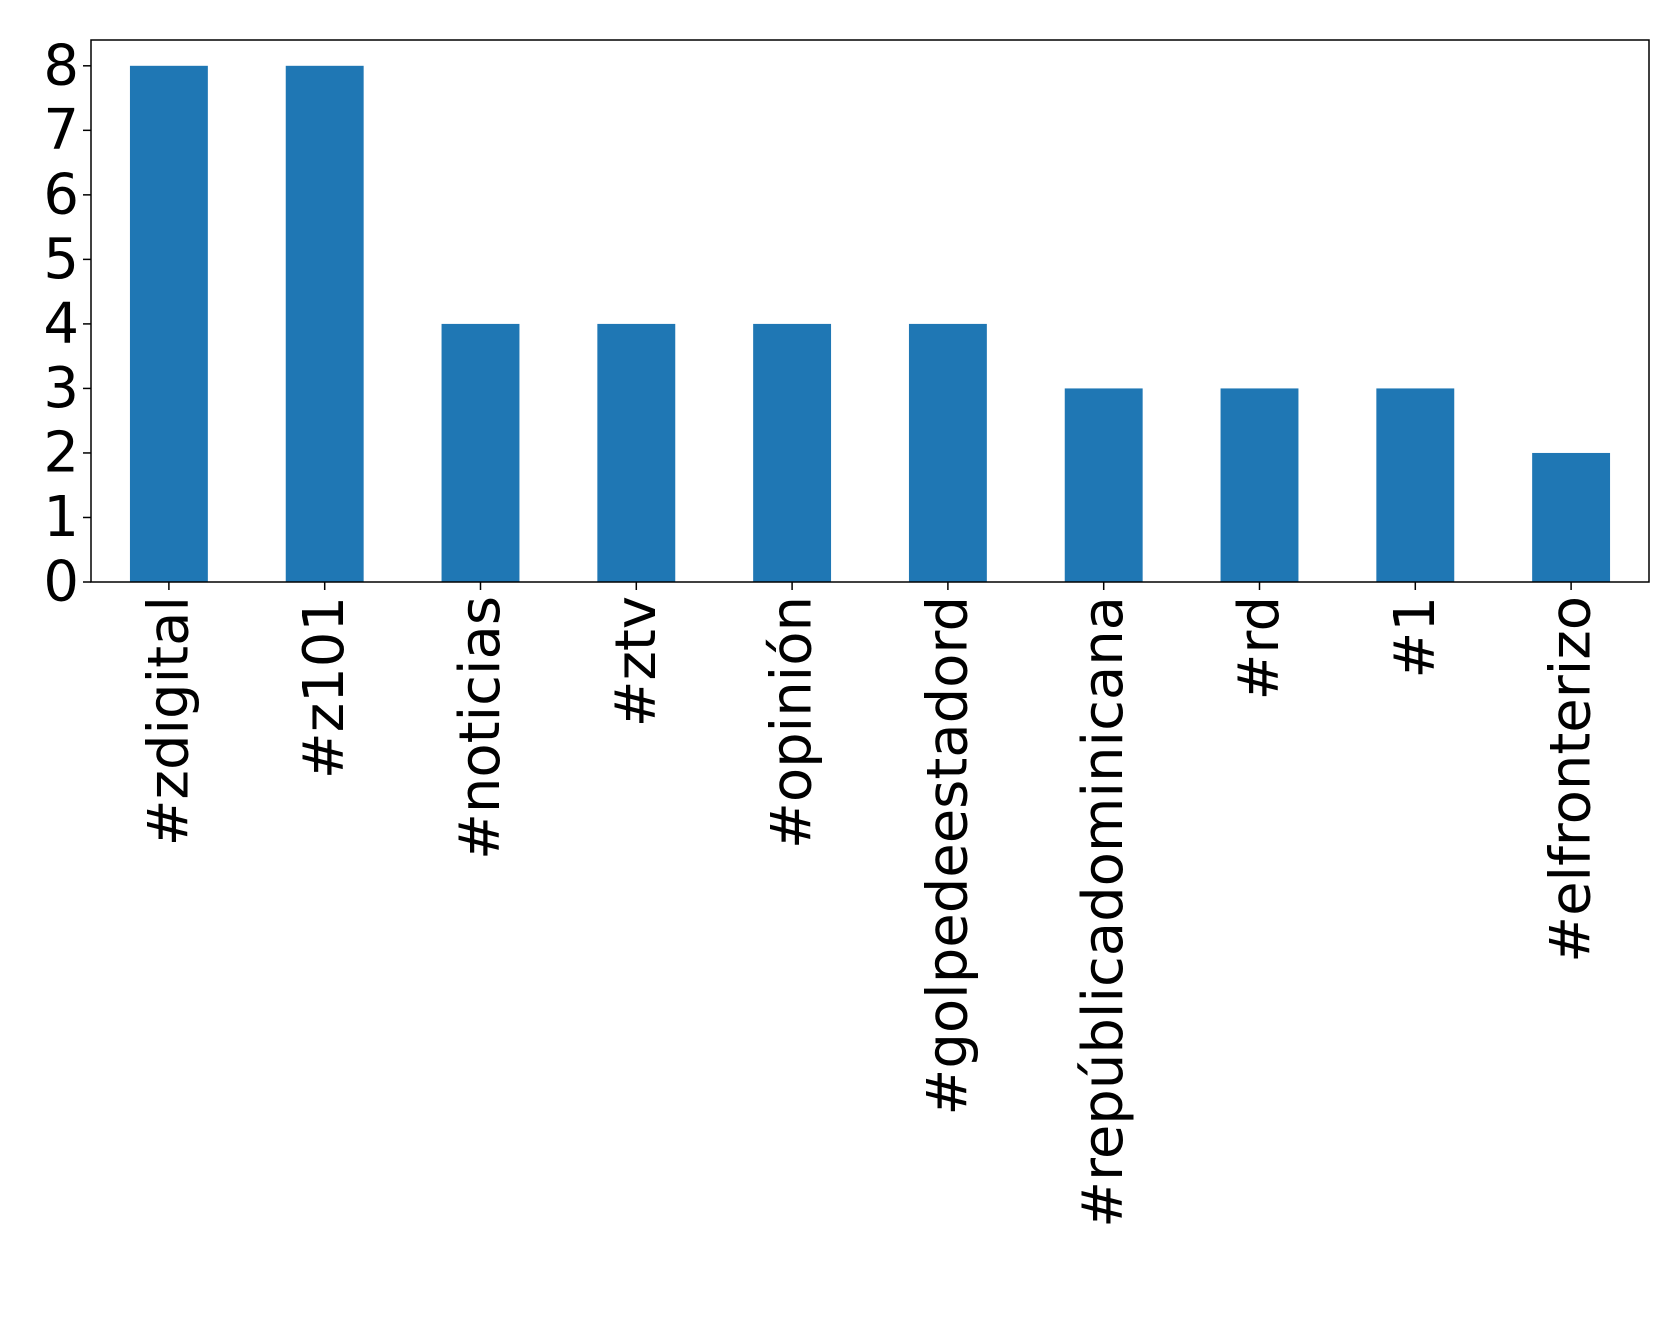 This screenshot has width=1679, height=1333. What do you see at coordinates (61, 194) in the screenshot?
I see `y-tick-label-6: 6` at bounding box center [61, 194].